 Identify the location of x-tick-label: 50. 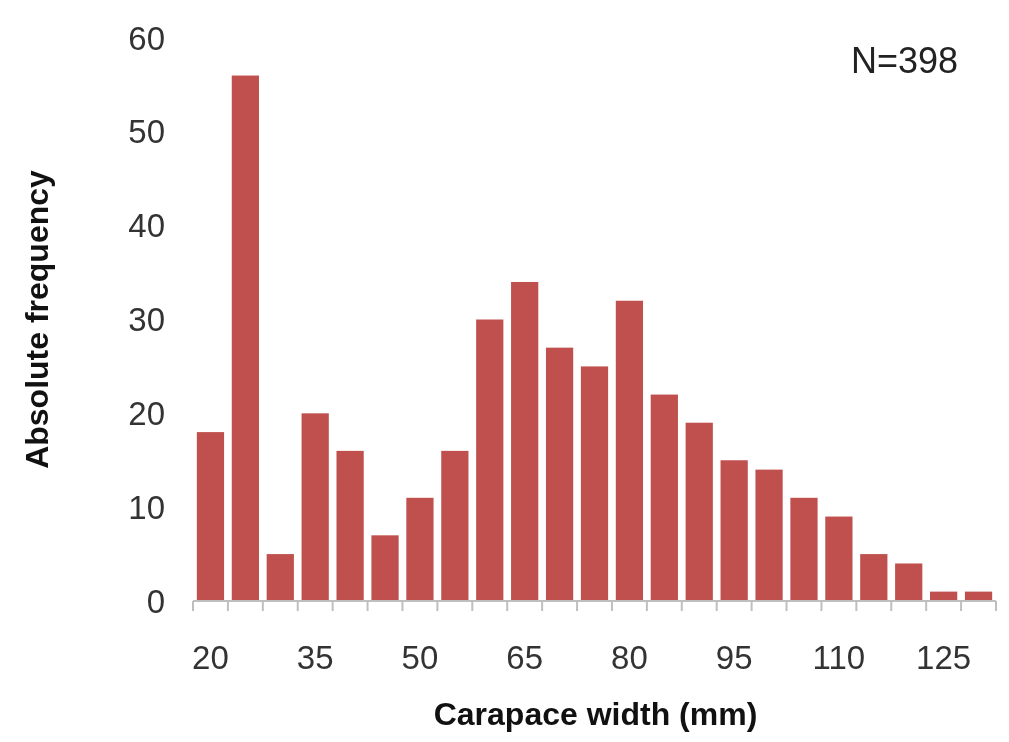
(420, 657).